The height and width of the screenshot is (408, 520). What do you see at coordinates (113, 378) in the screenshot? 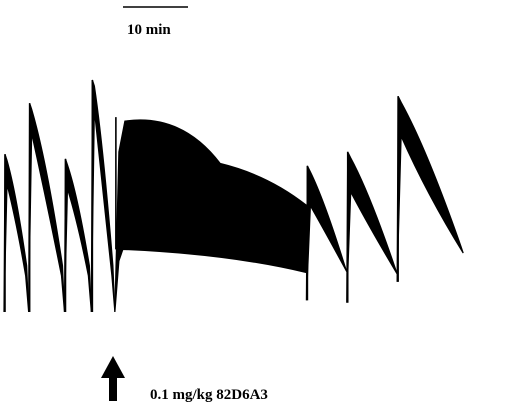
I see `injection-arrow-icon` at bounding box center [113, 378].